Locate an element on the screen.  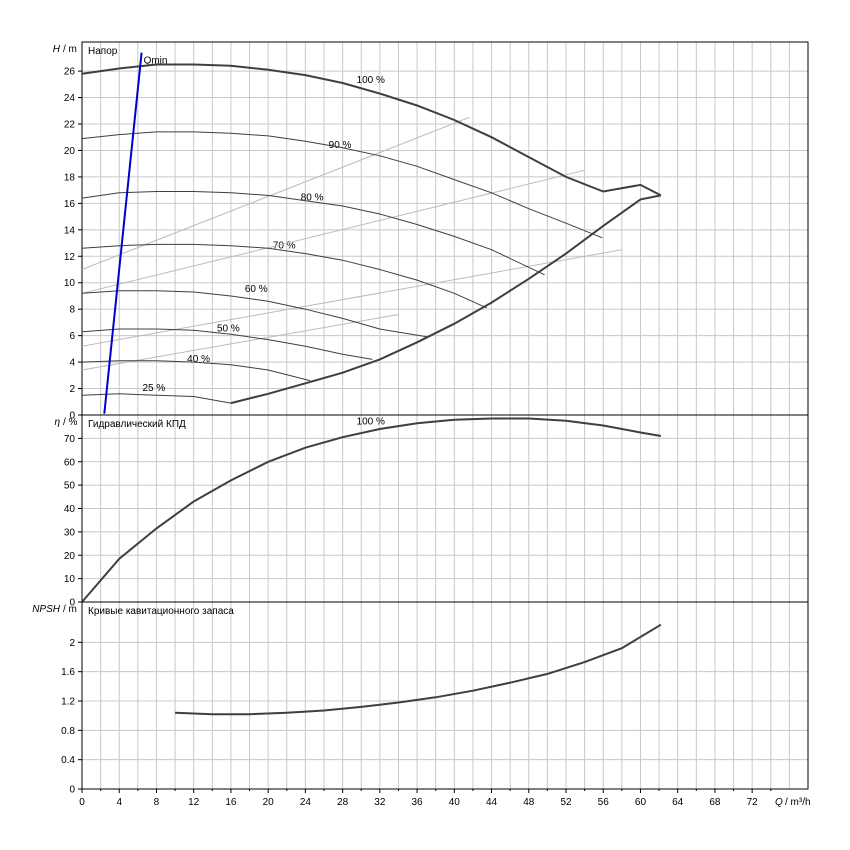
panel-title: Напор is located at coordinates (103, 51).